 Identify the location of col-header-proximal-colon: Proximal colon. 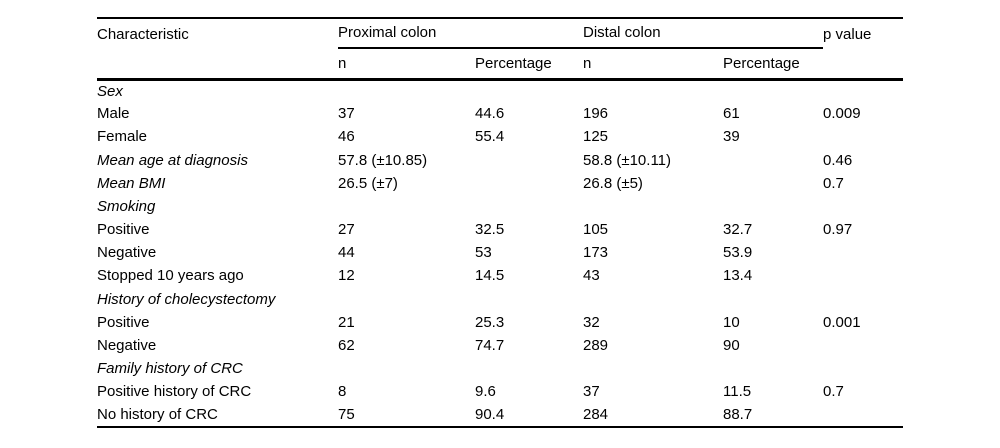
(460, 33).